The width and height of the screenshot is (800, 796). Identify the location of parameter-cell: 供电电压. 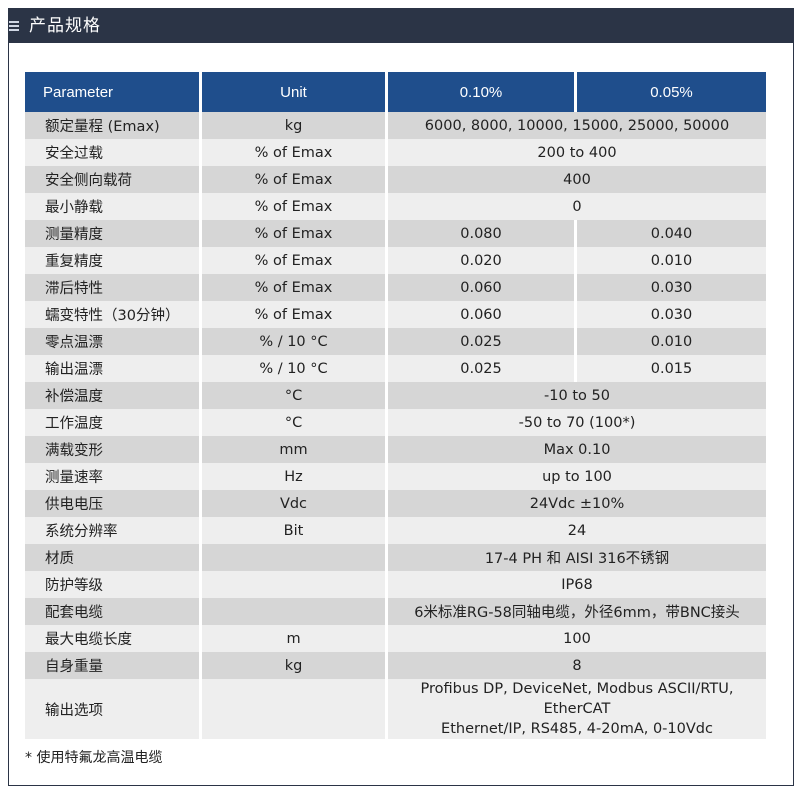
(113, 503).